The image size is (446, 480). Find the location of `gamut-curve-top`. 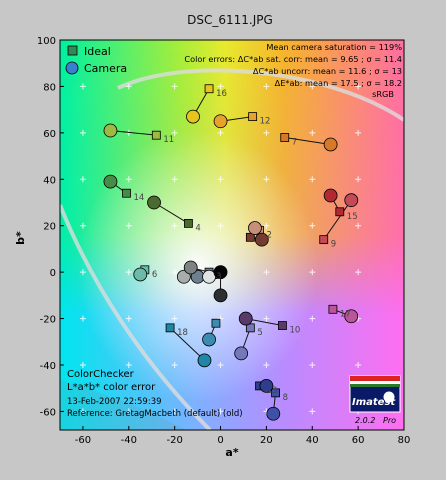

gamut-curve-top is located at coordinates (260, 95).